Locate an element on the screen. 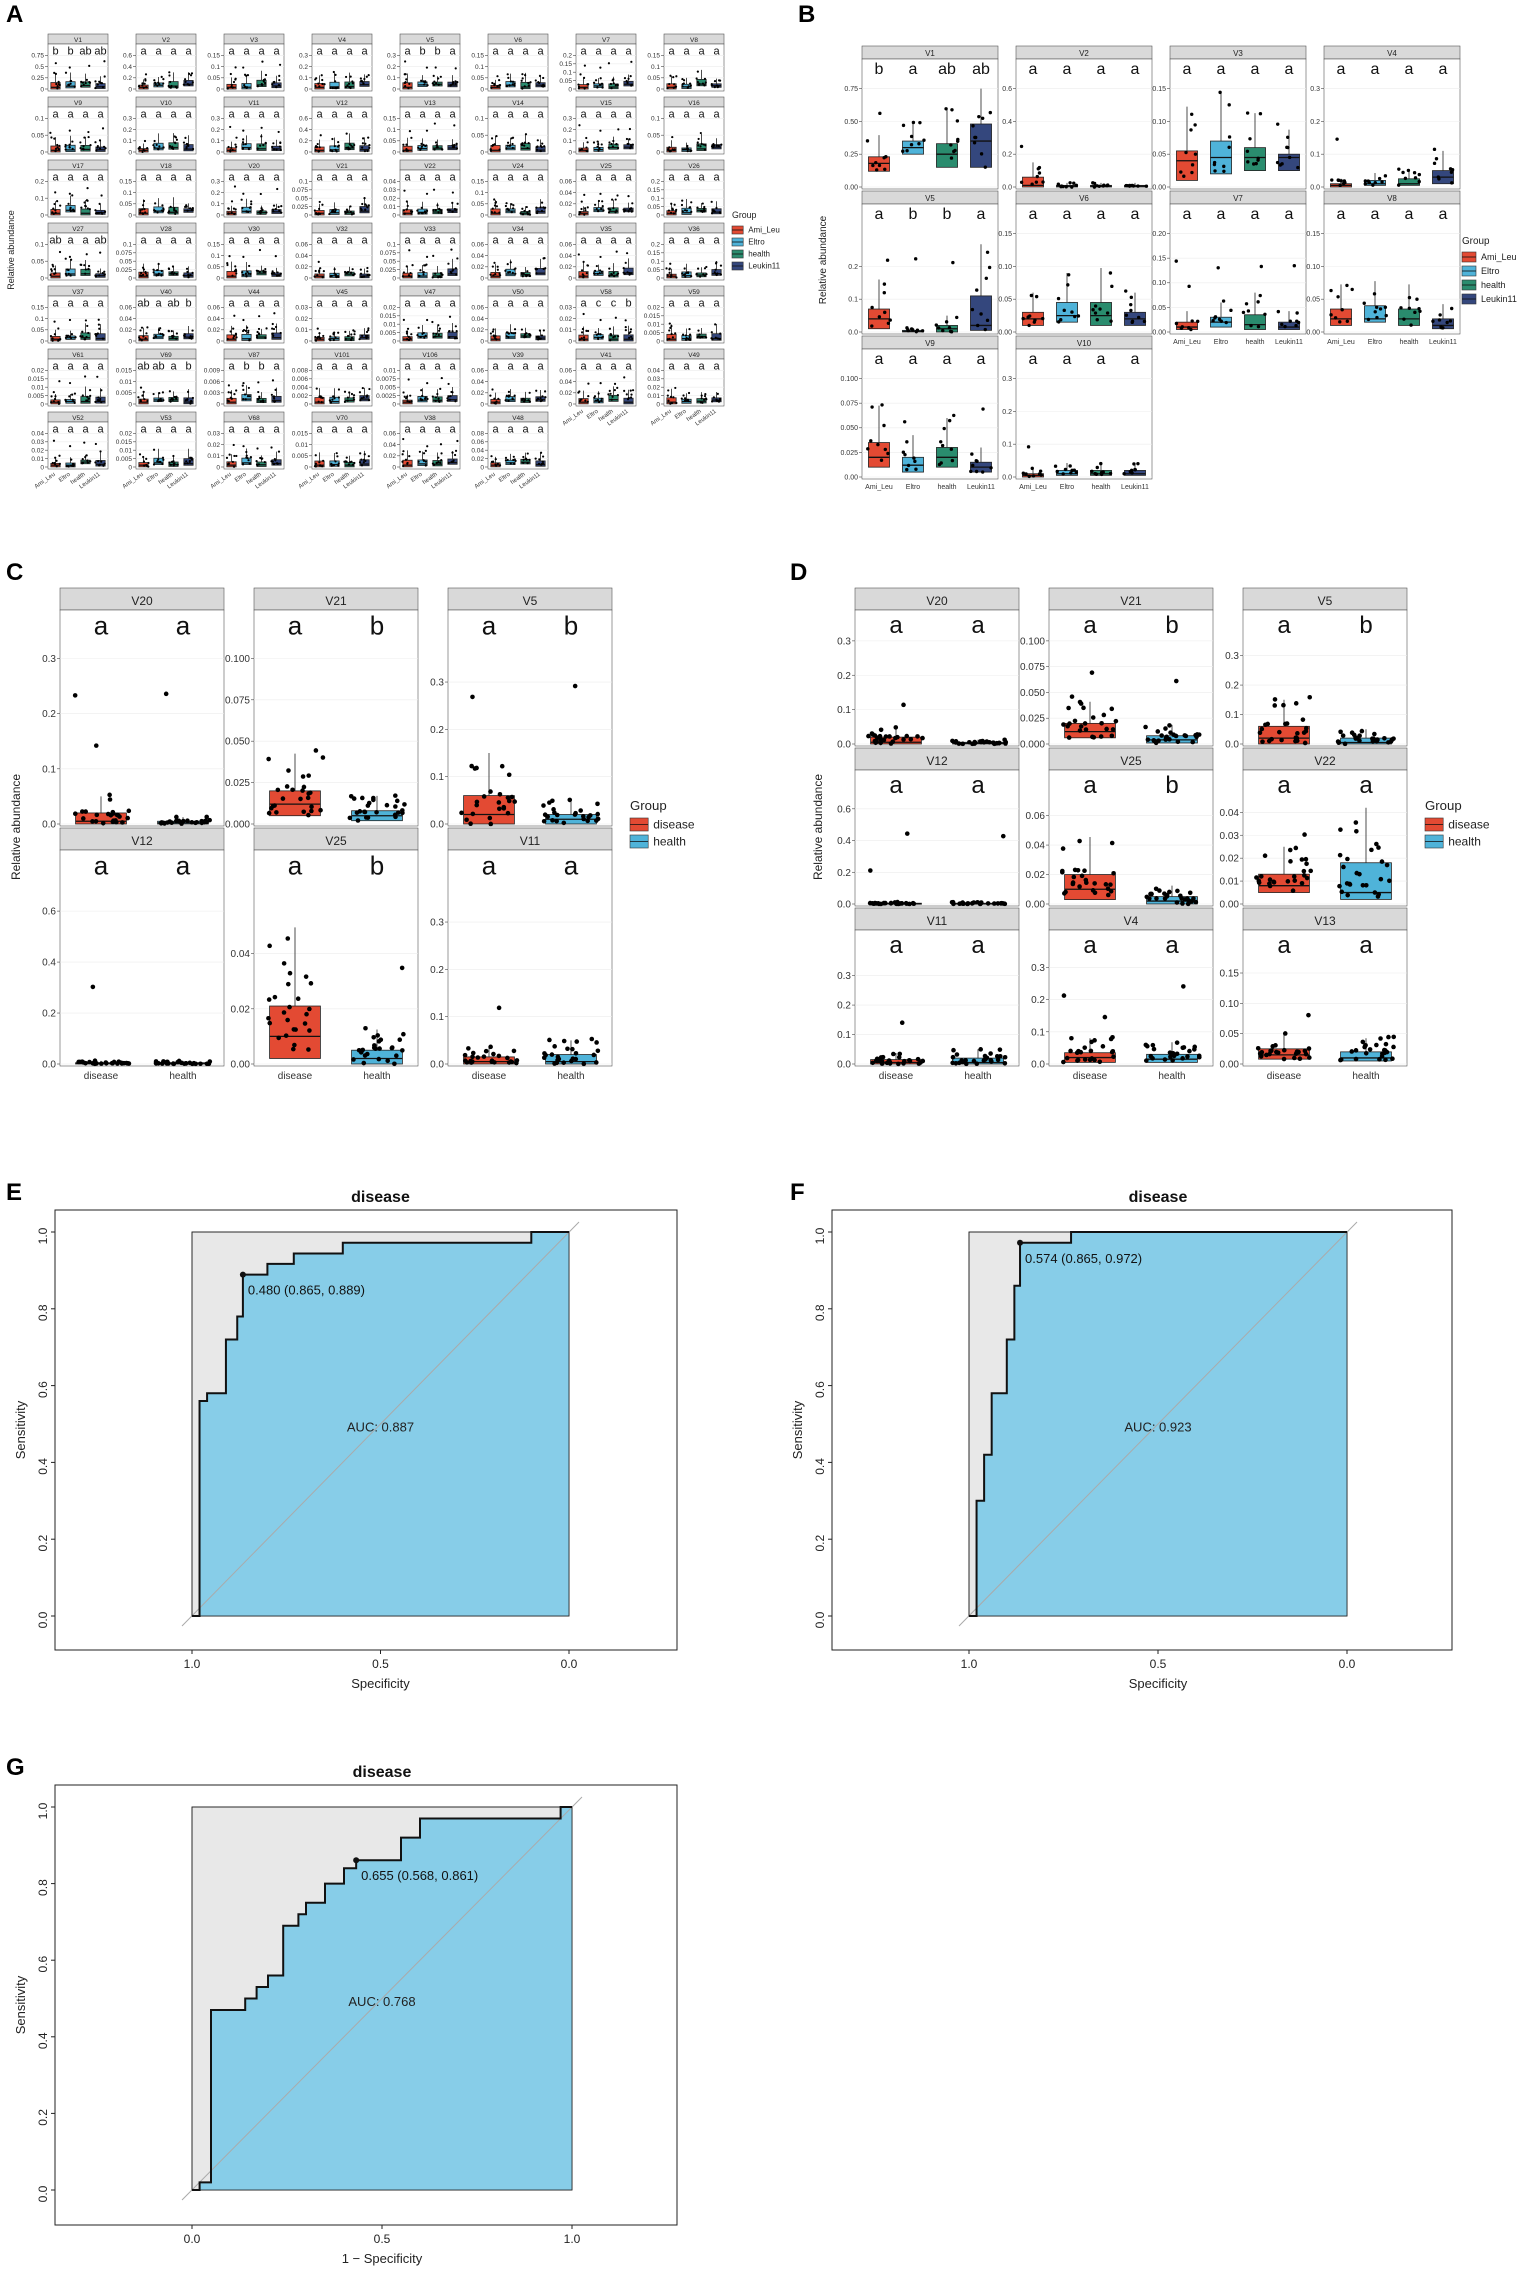 This screenshot has width=1523, height=2273. y-tick-label: 0.02 is located at coordinates (389, 198).